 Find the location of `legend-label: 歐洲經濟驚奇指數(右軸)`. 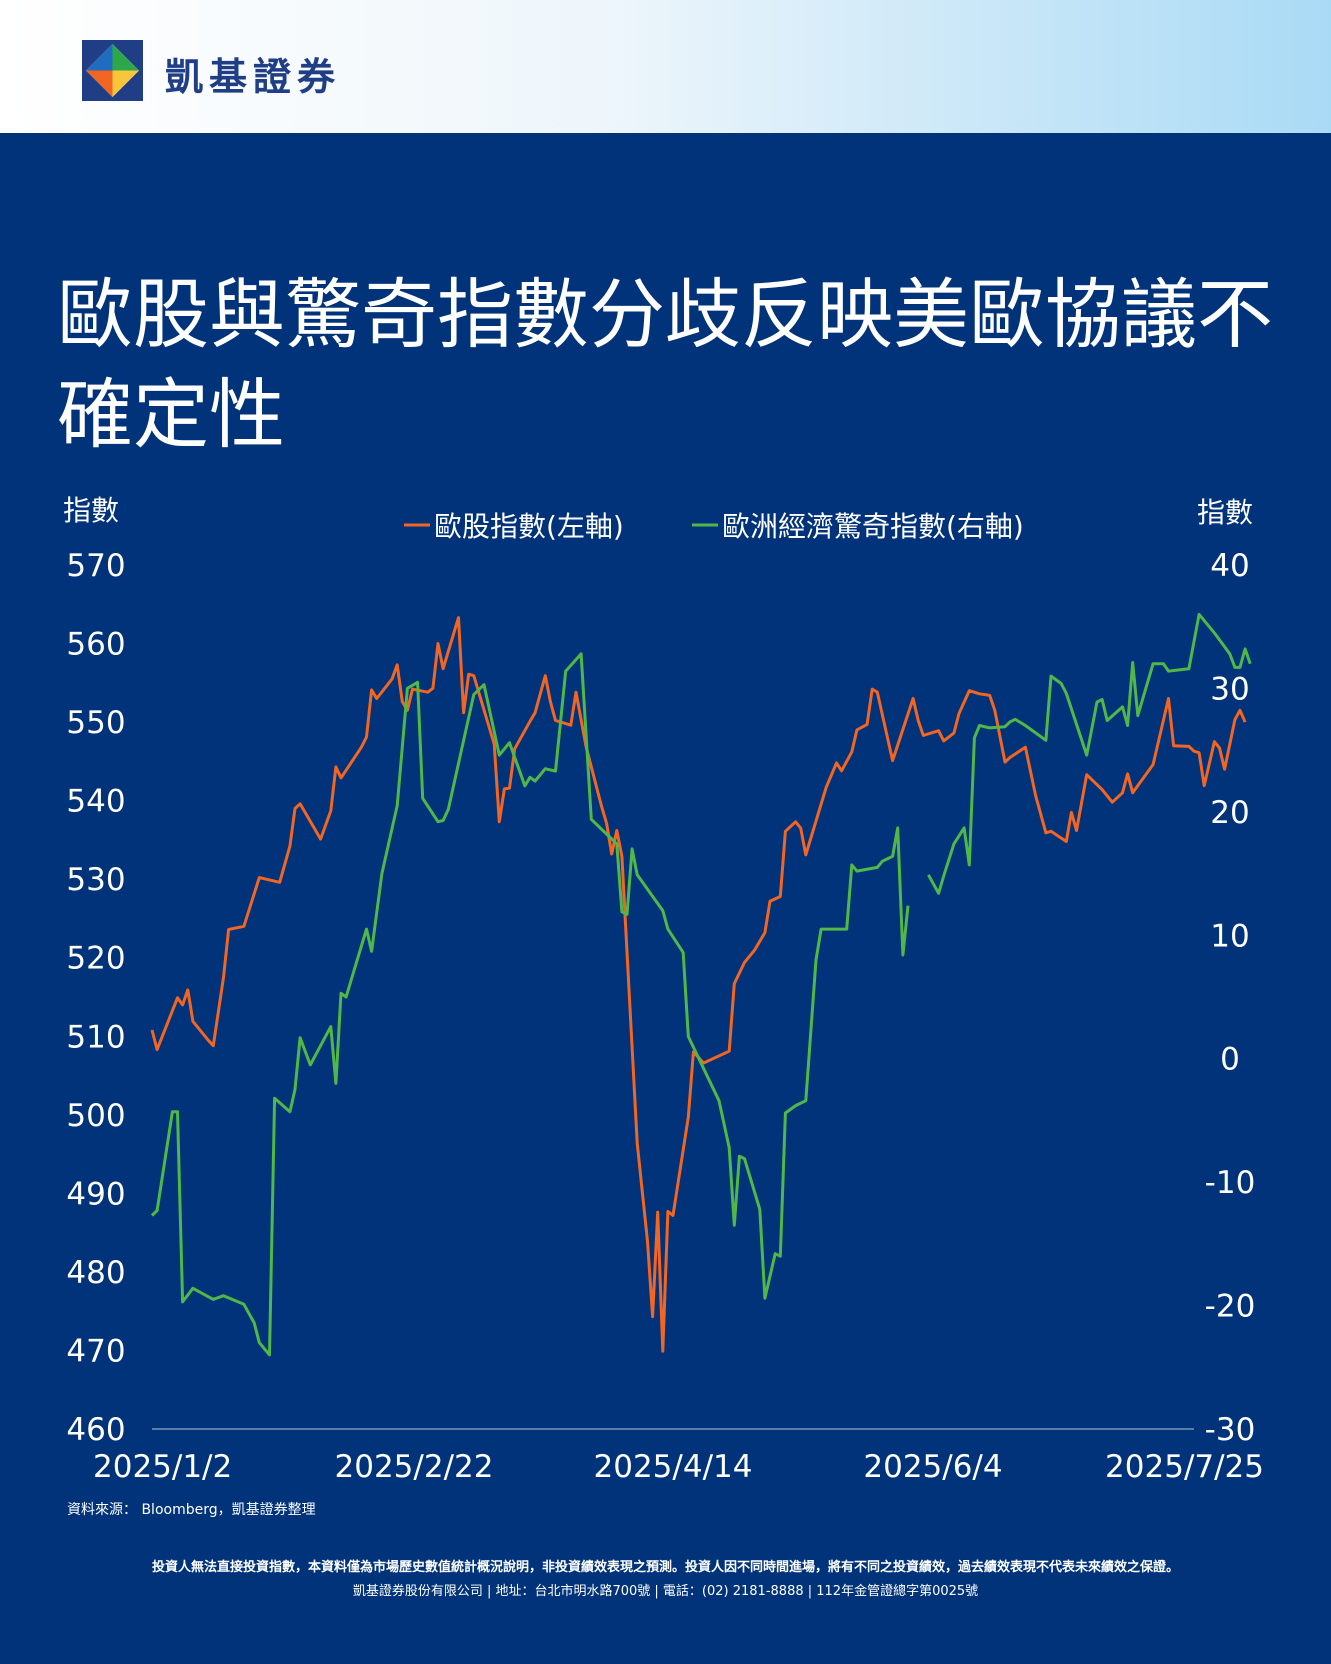

legend-label: 歐洲經濟驚奇指數(右軸) is located at coordinates (873, 526).